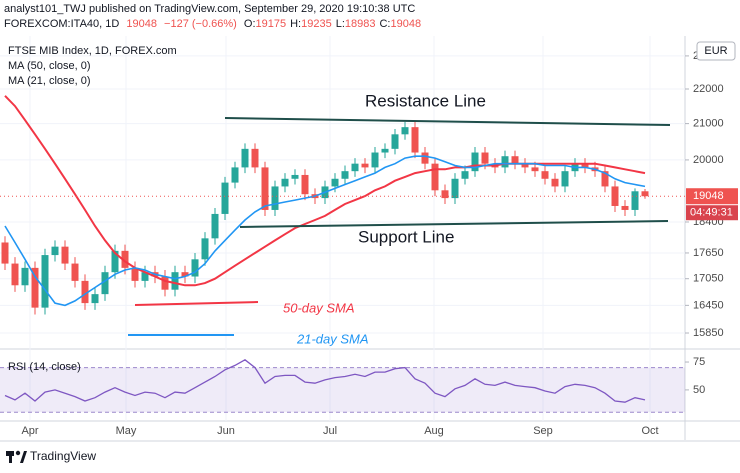 The height and width of the screenshot is (473, 740). Describe the element at coordinates (332, 338) in the screenshot. I see `annotation: 21-day SMA` at that location.